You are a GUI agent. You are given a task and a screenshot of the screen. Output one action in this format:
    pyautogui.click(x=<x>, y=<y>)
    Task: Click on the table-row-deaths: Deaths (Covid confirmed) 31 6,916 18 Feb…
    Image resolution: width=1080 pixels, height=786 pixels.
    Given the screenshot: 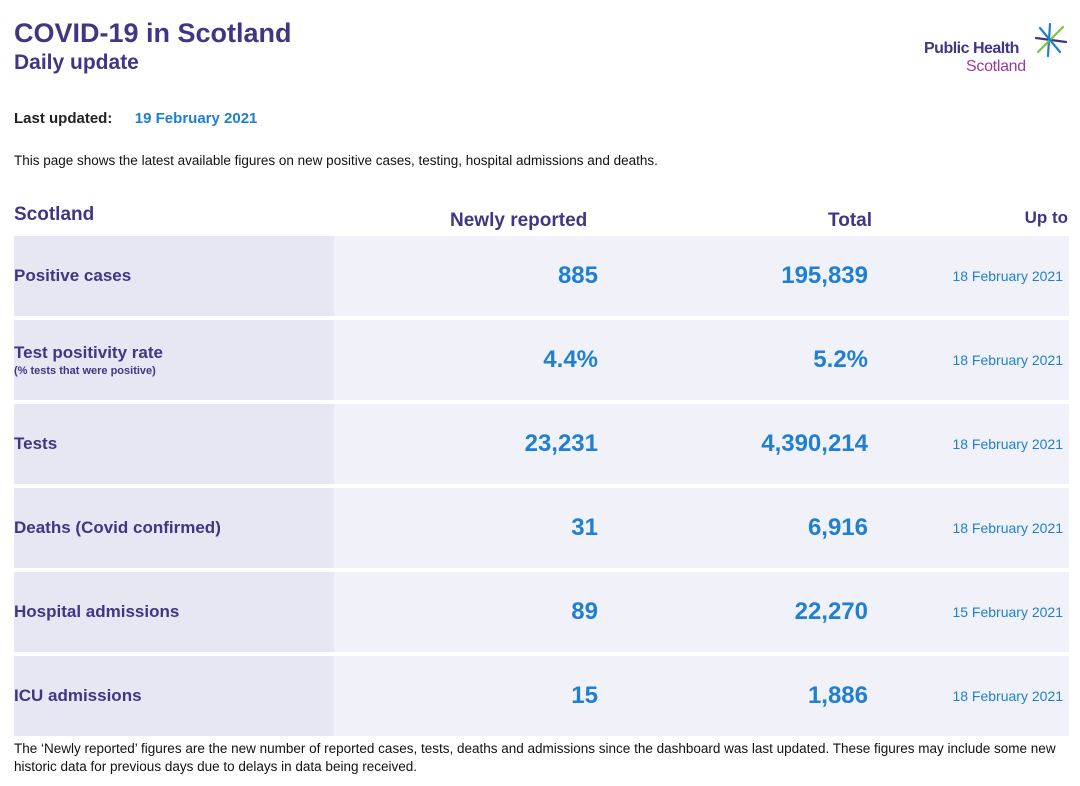 What is the action you would take?
    pyautogui.click(x=541, y=528)
    